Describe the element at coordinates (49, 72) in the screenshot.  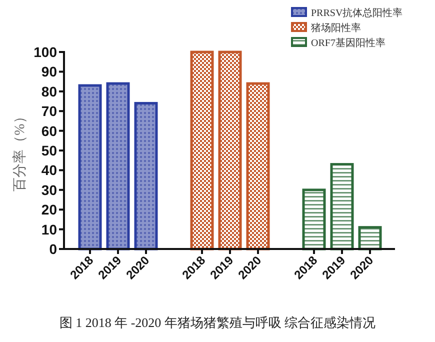
I see `y-tick-label: 90` at that location.